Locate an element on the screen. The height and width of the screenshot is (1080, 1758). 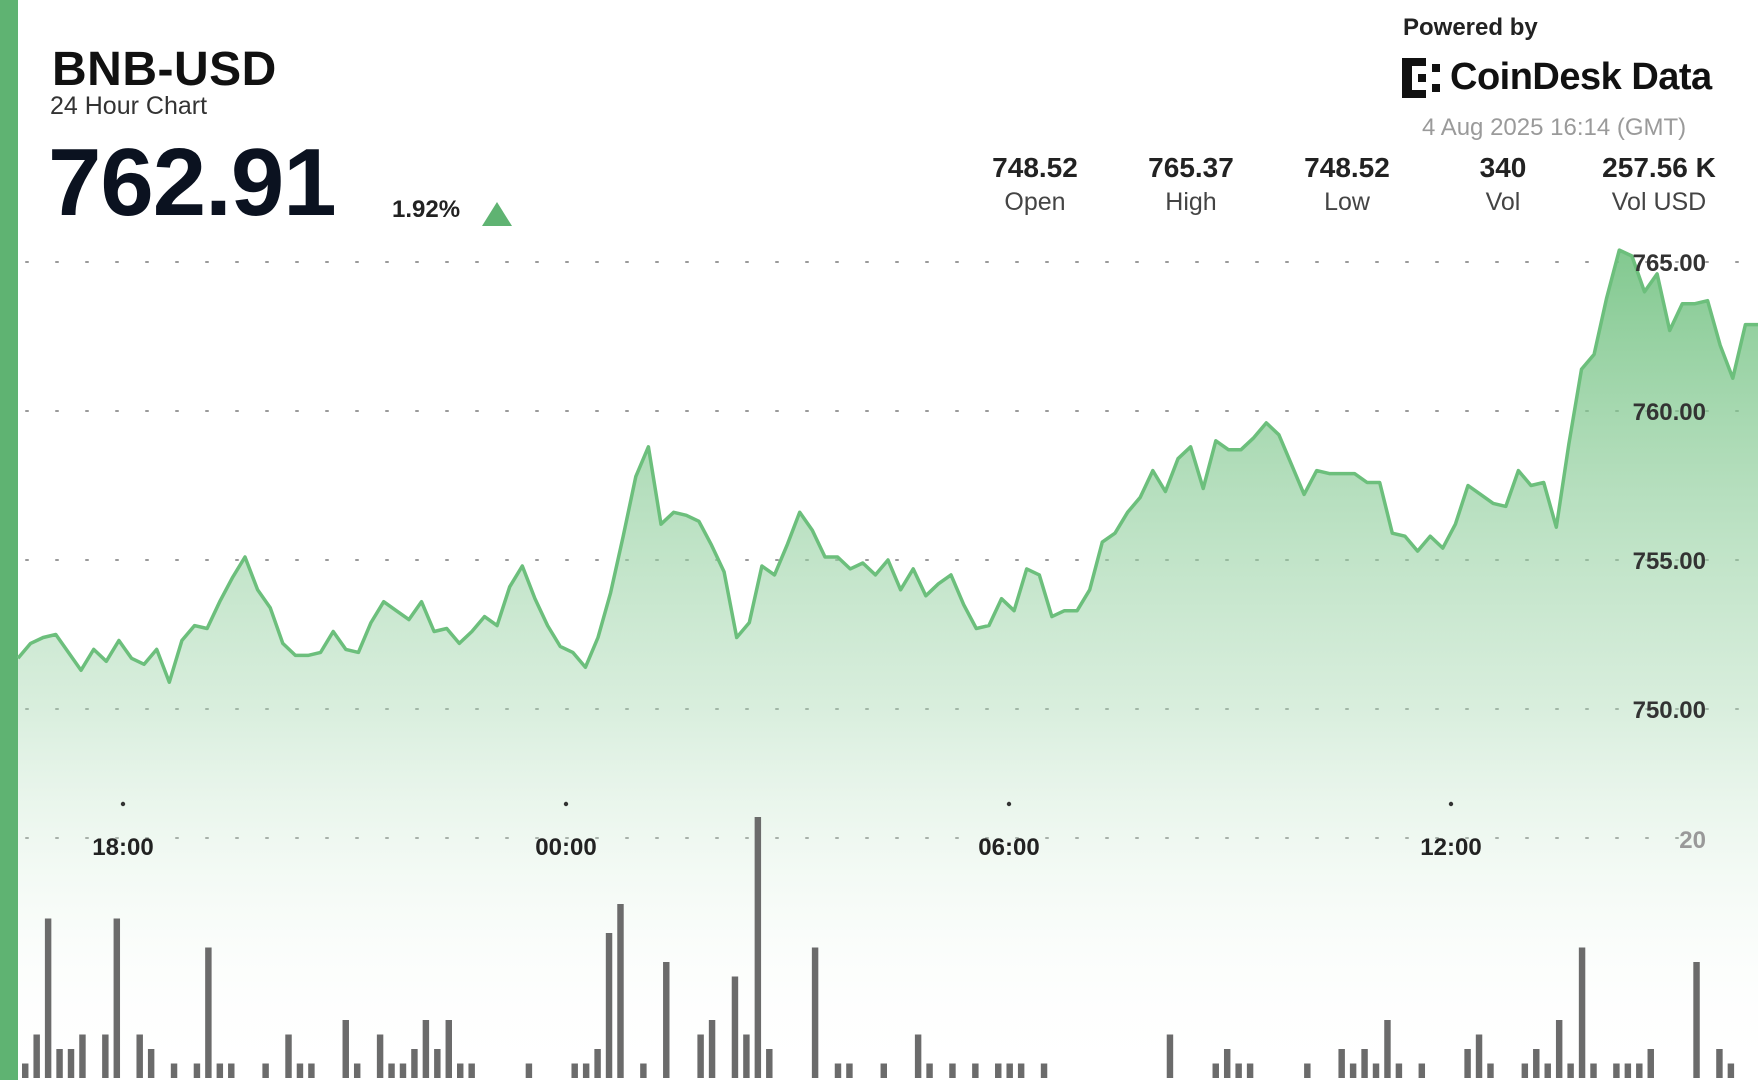
brand-logo: CoinDesk Data is located at coordinates (1557, 77).